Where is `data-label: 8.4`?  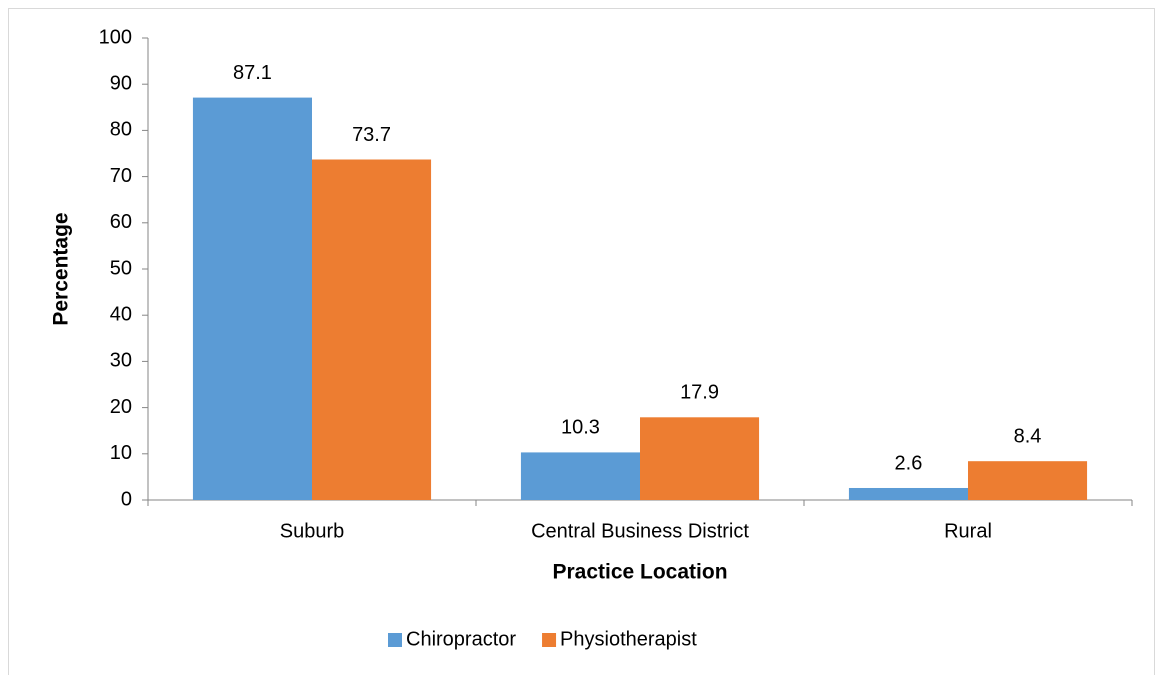 data-label: 8.4 is located at coordinates (1028, 436).